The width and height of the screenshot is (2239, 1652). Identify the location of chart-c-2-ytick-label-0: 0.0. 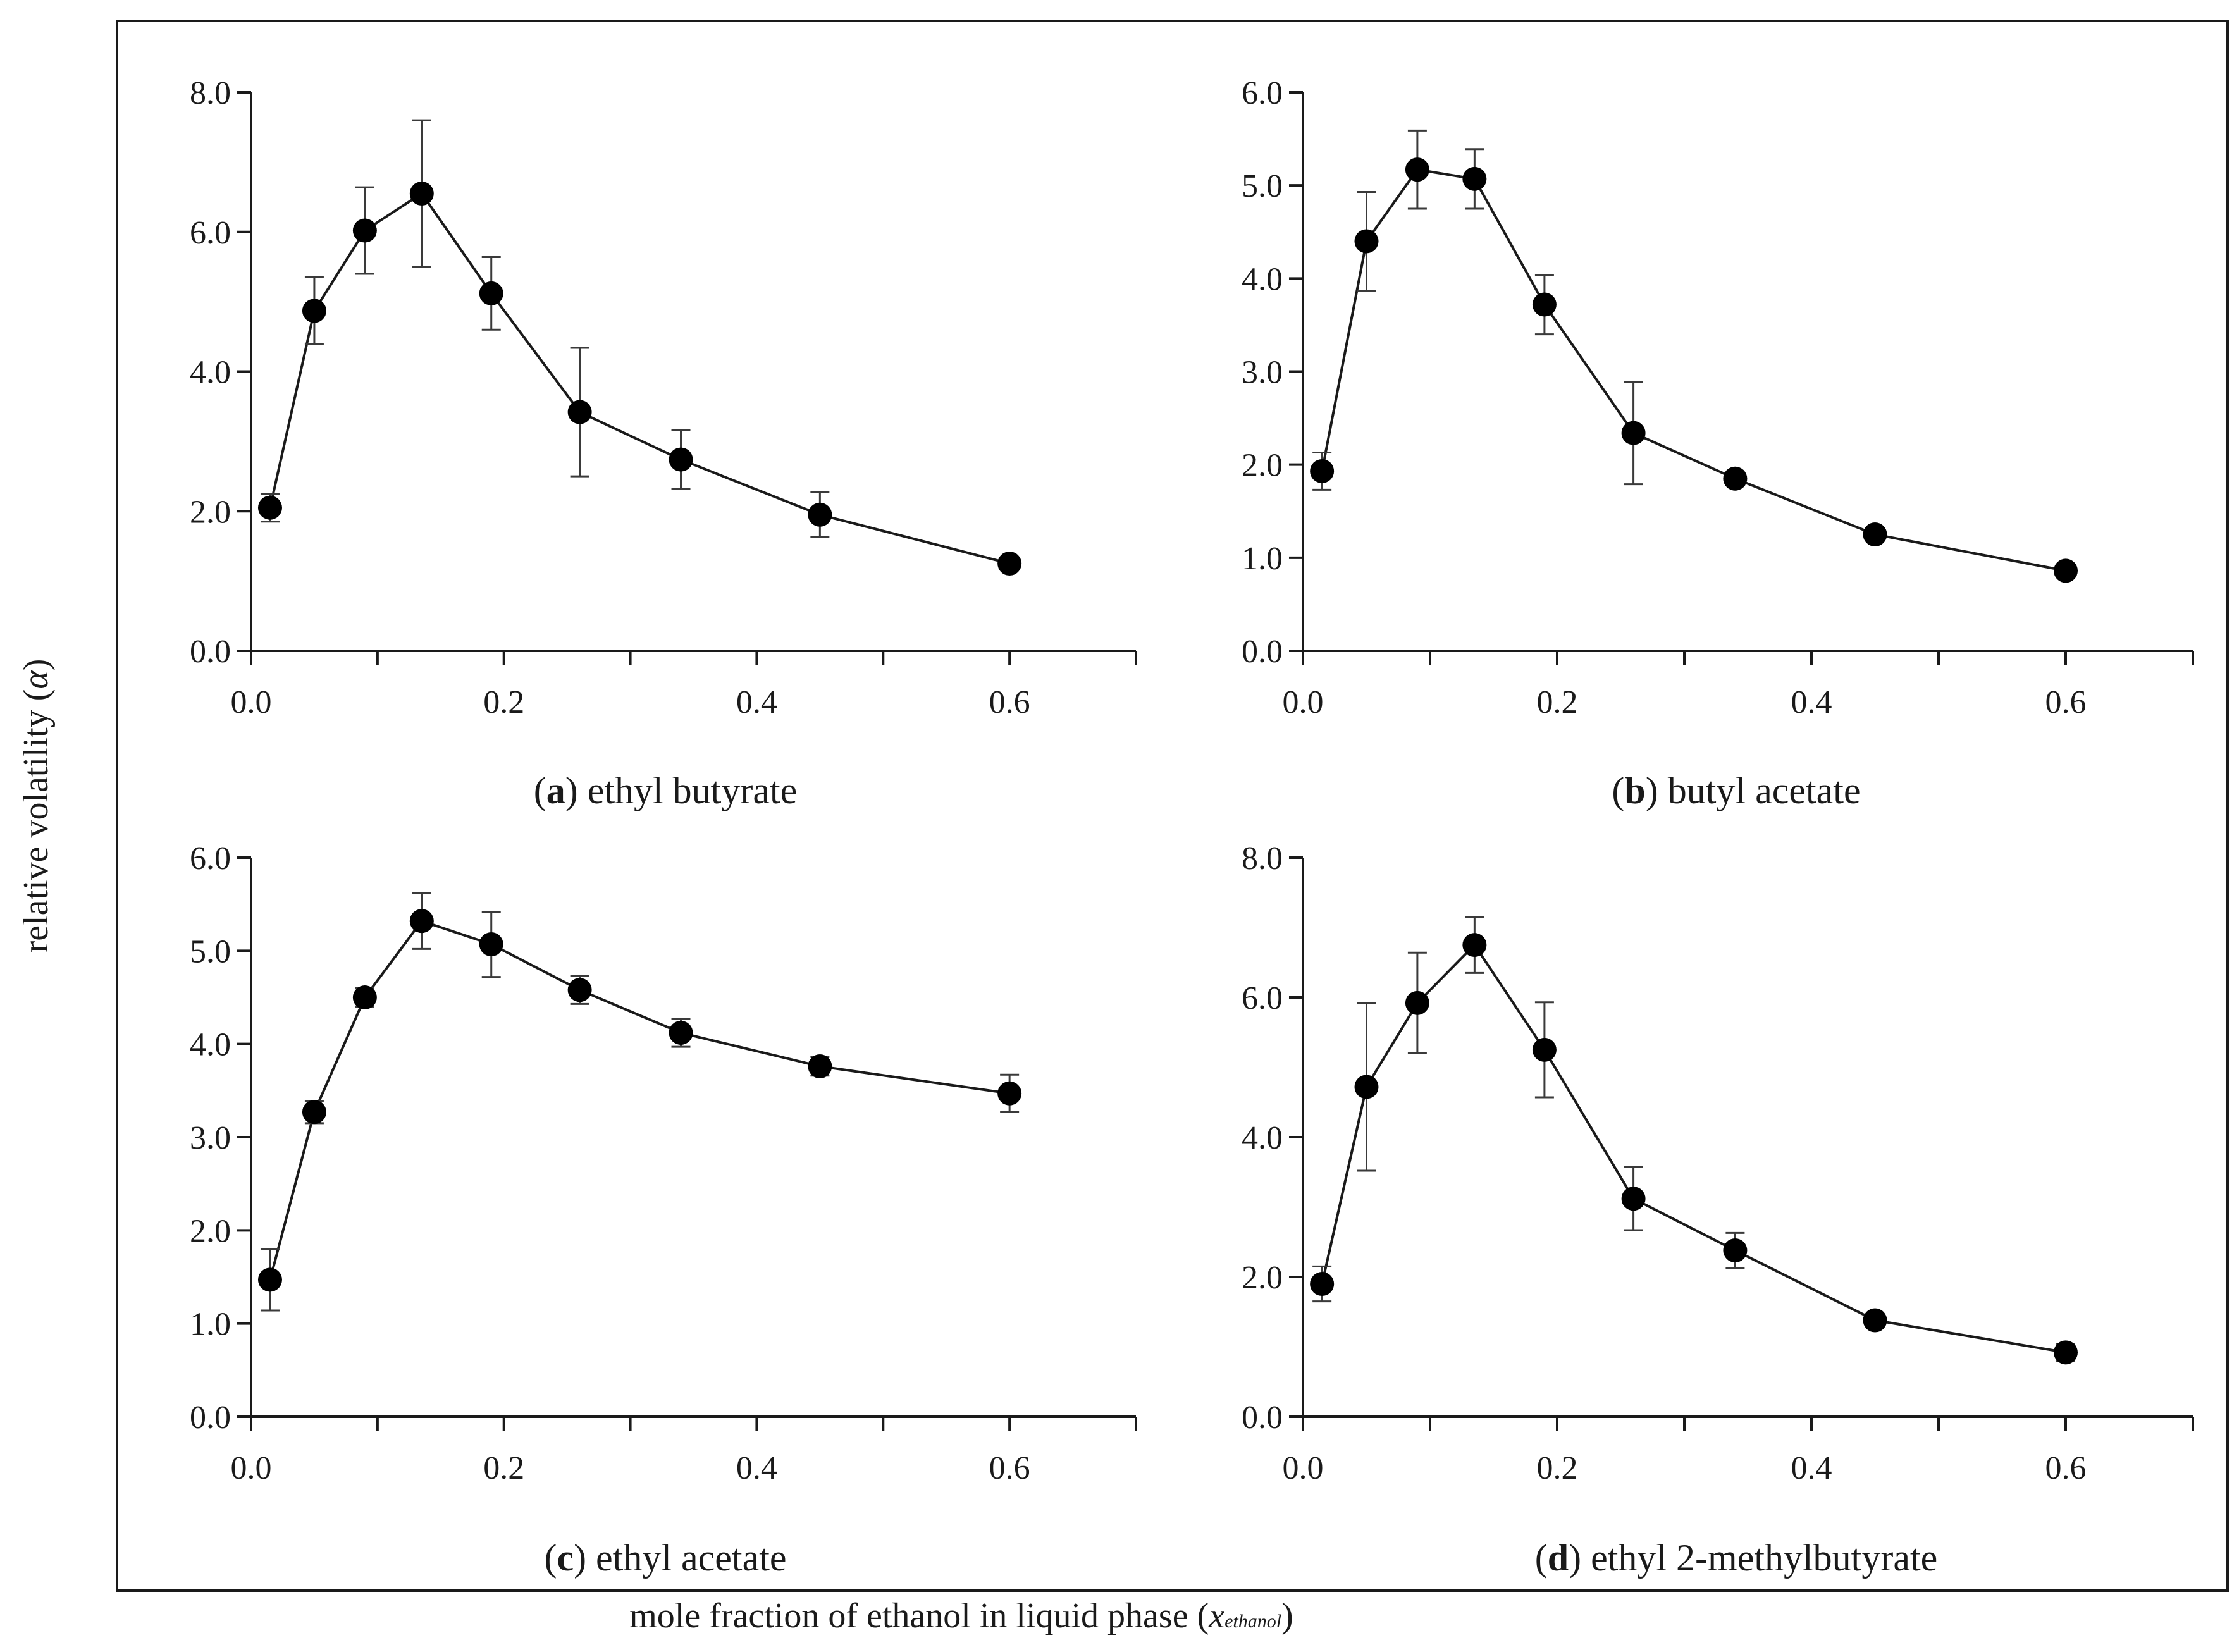
(210, 1418).